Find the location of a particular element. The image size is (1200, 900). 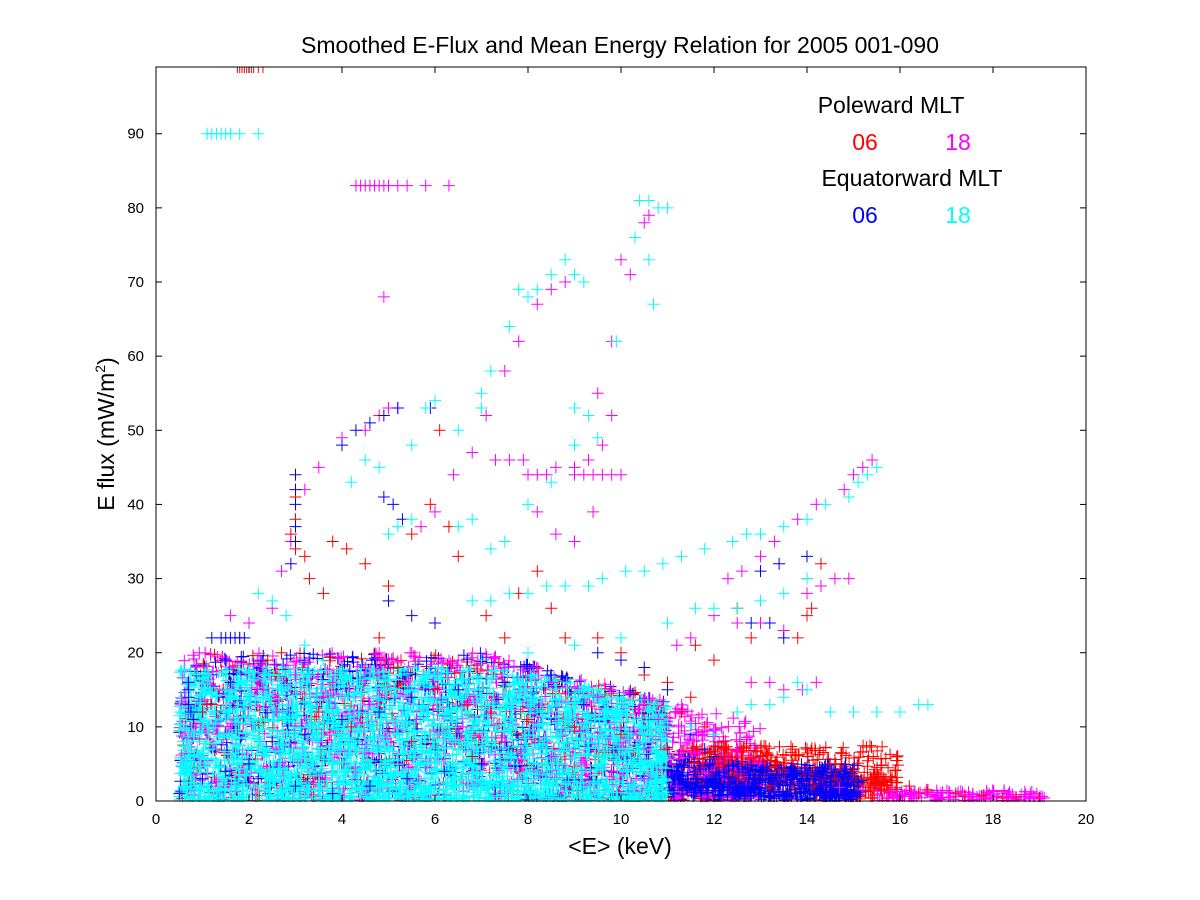

y-tick-label: 0 is located at coordinates (140, 801).